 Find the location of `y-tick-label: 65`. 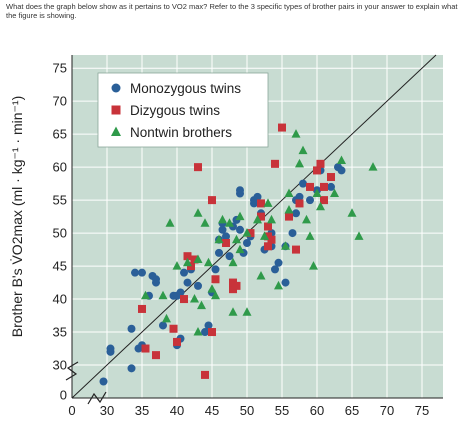

y-tick-label: 65 is located at coordinates (60, 134).